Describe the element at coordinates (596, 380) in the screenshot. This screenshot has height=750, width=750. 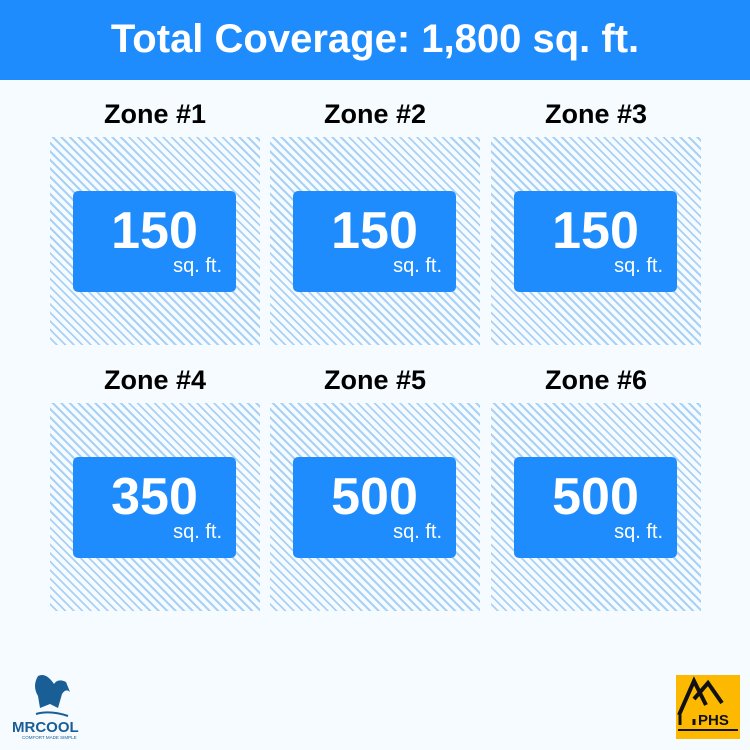
I see `zone-title: Zone #6` at that location.